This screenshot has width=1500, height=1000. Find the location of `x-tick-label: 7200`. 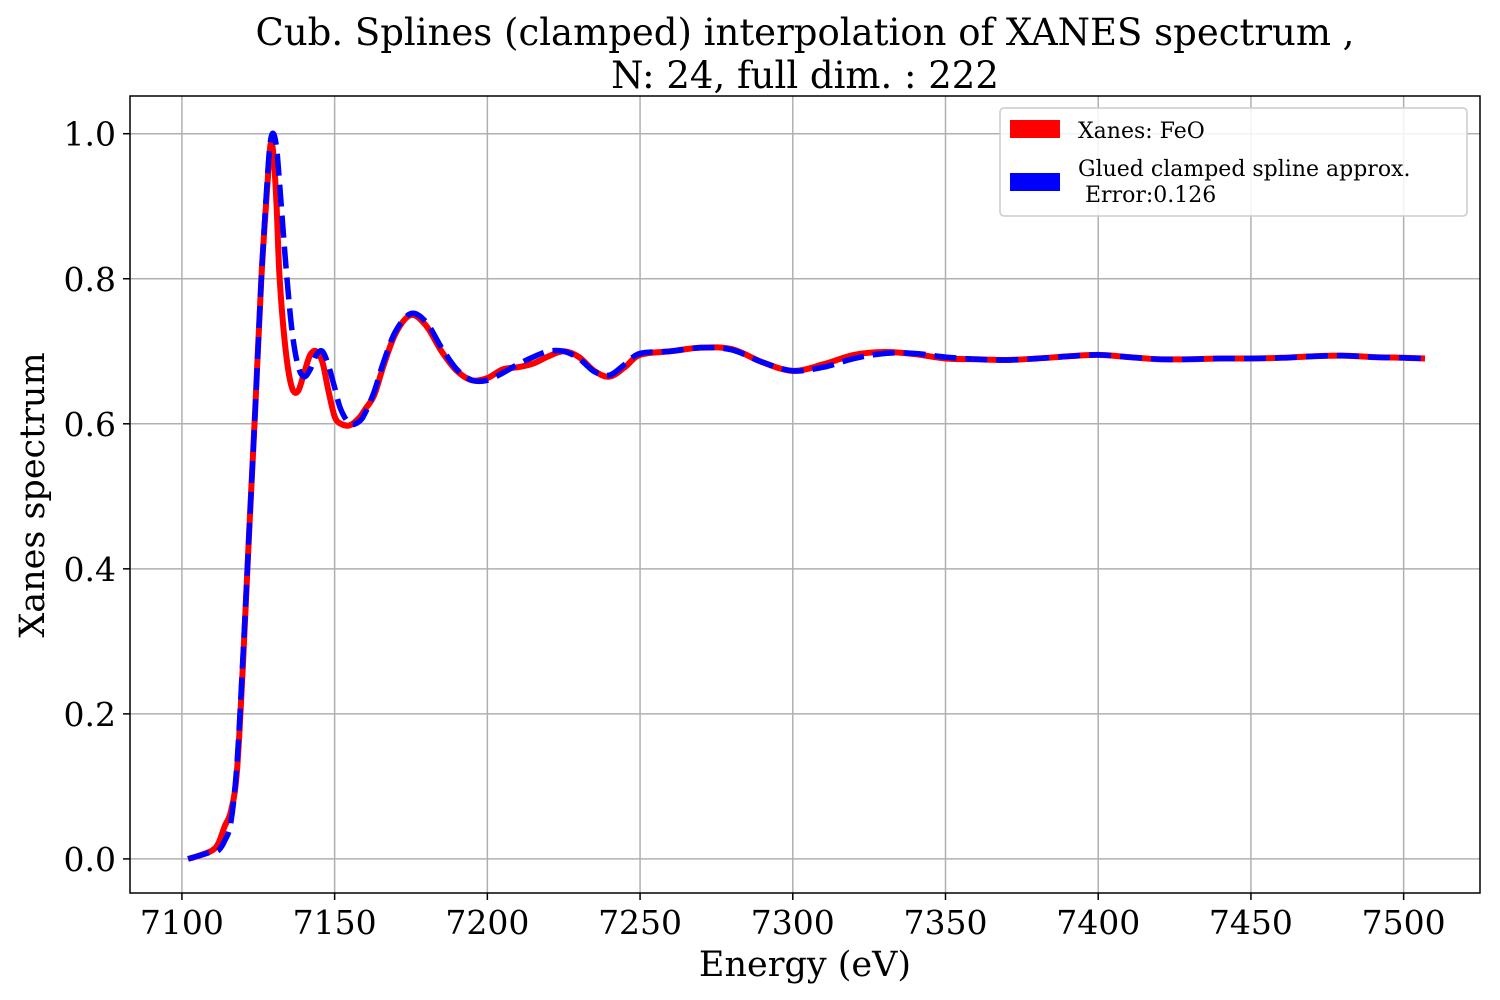

x-tick-label: 7200 is located at coordinates (487, 922).